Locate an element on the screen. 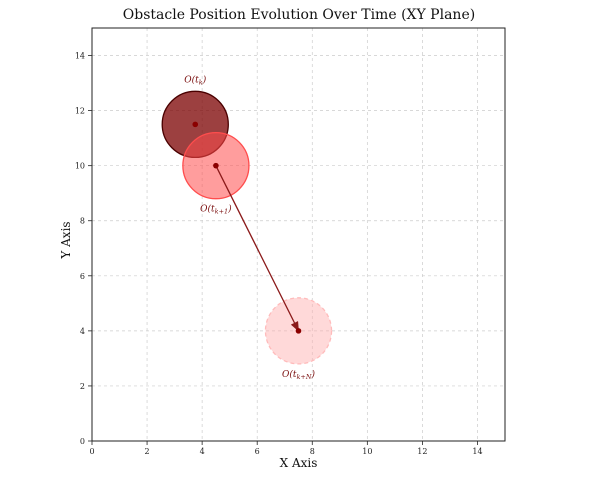 Image resolution: width=598 pixels, height=479 pixels. x-tick-label: 10 is located at coordinates (367, 451).